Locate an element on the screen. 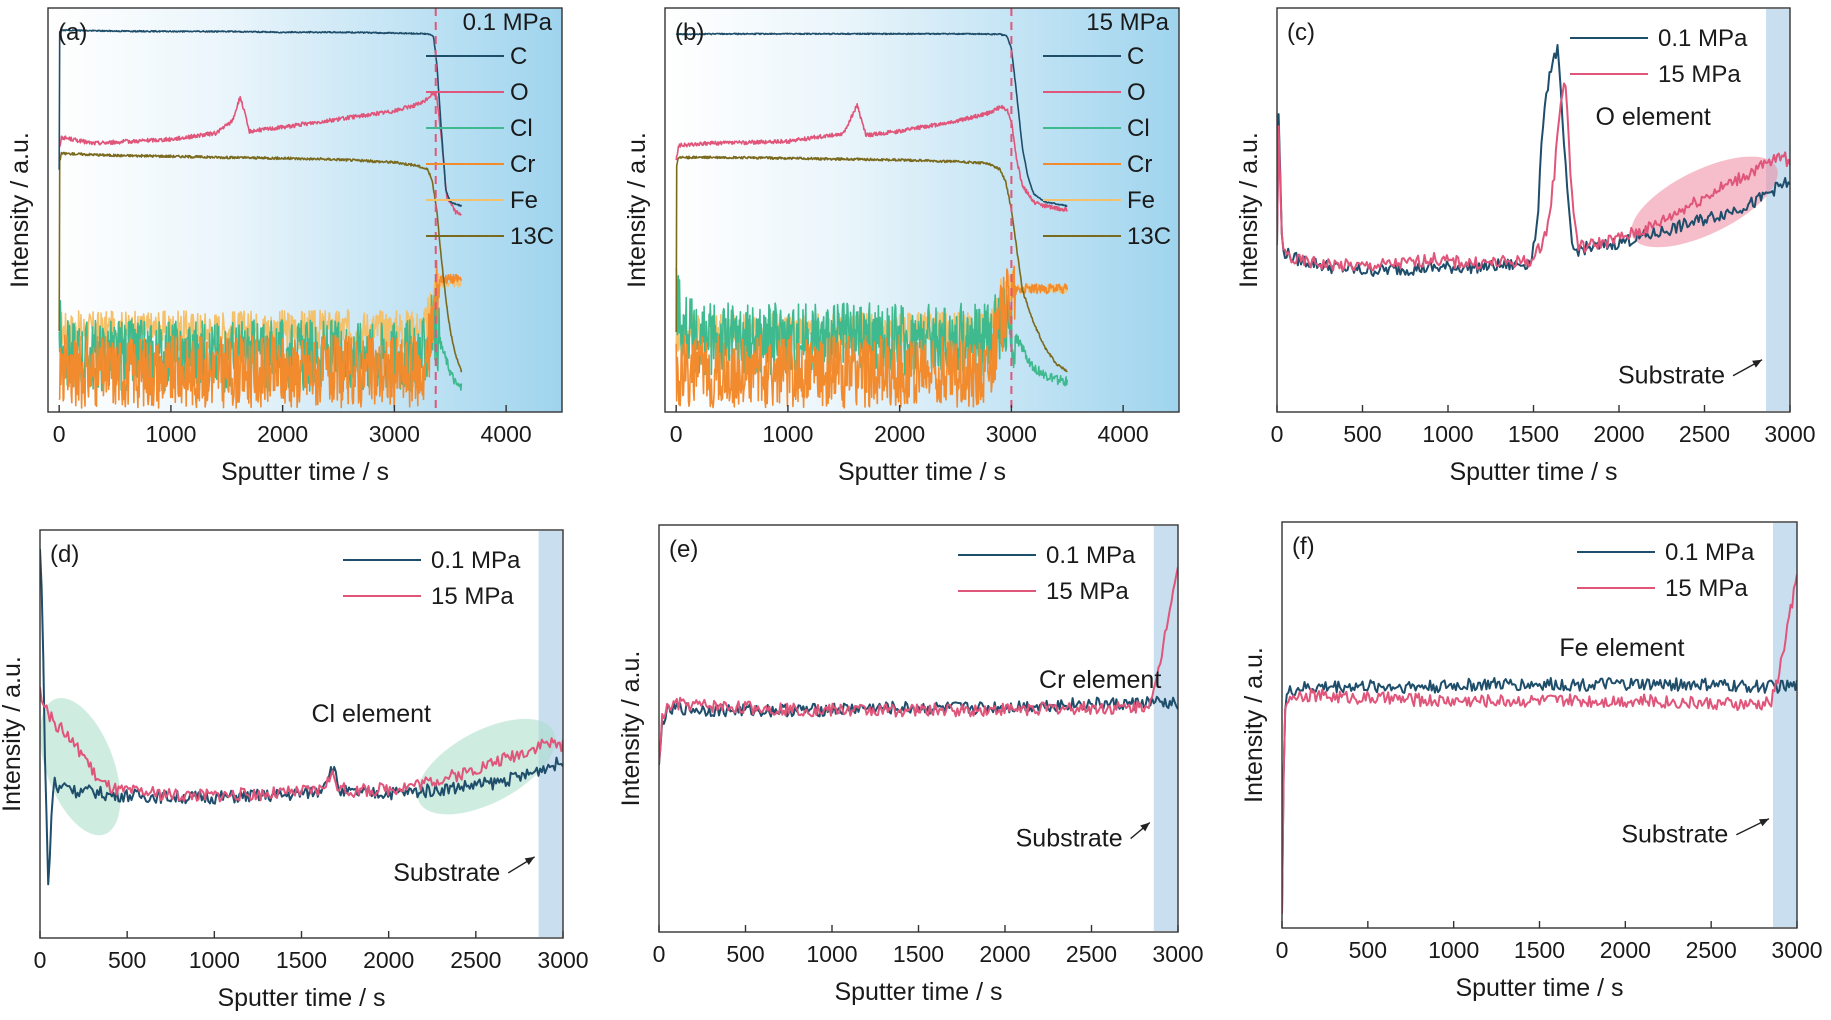 The width and height of the screenshot is (1831, 1020). cl-early-highlight is located at coordinates (80, 766).